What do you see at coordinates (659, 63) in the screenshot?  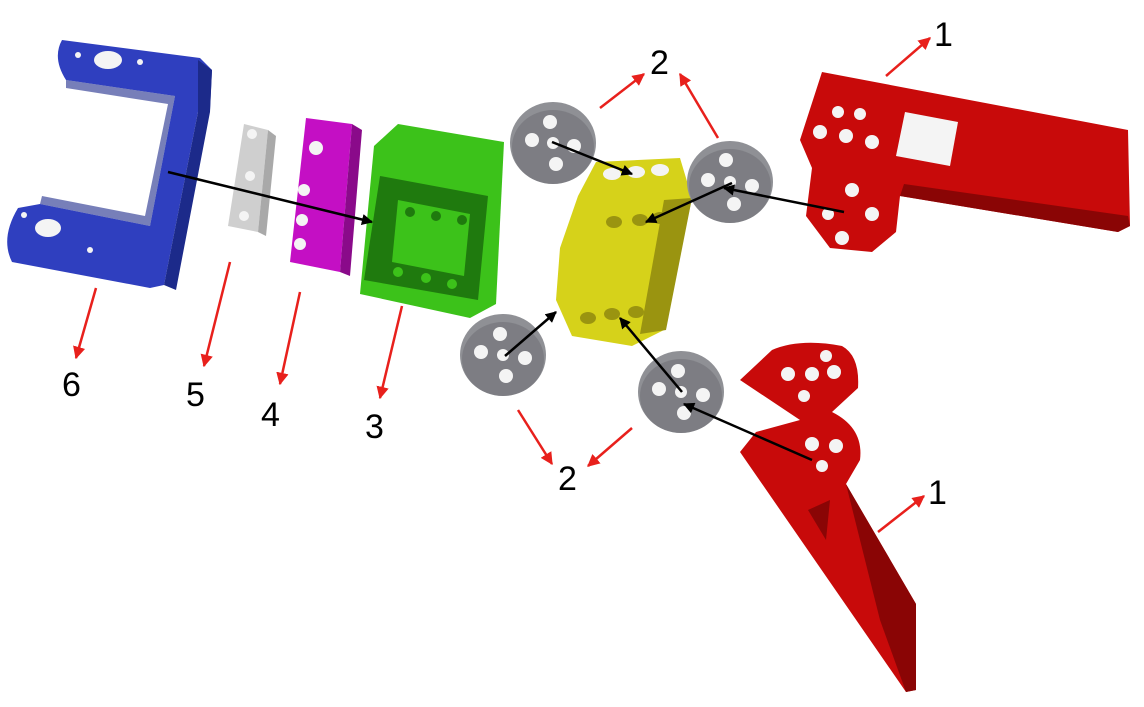 I see `callout-label-horns-top: 2` at bounding box center [659, 63].